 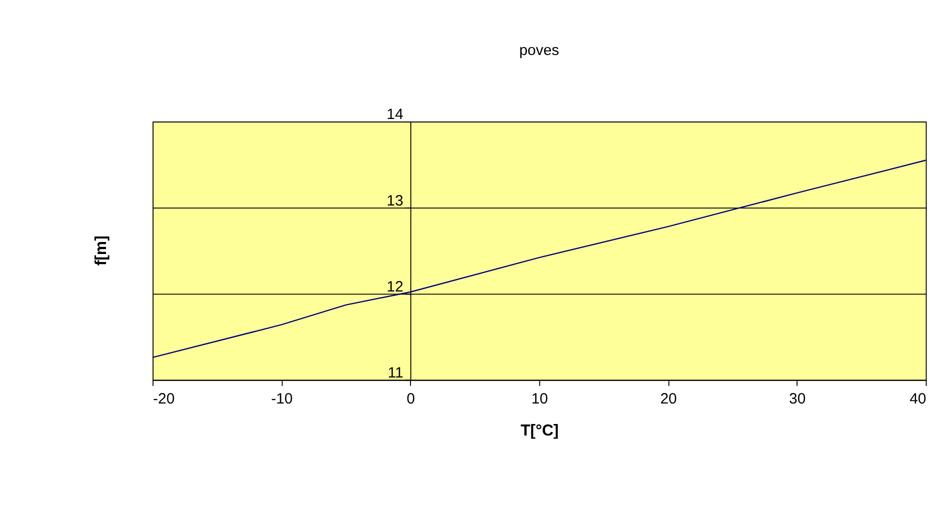 I want to click on y-tick-label: 14, so click(x=395, y=115).